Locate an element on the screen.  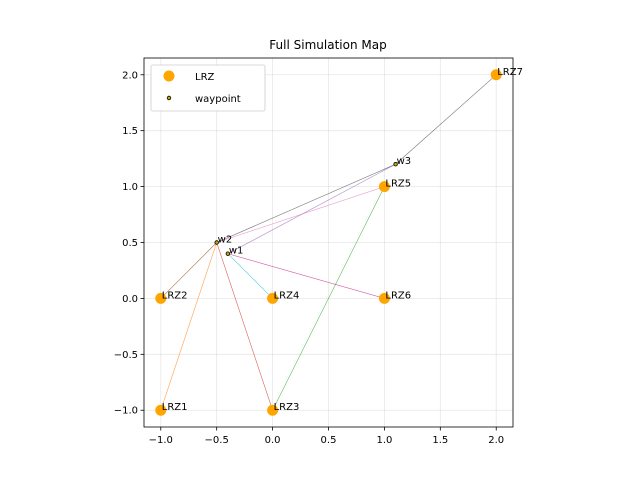
point-label: LRZ2 is located at coordinates (175, 295).